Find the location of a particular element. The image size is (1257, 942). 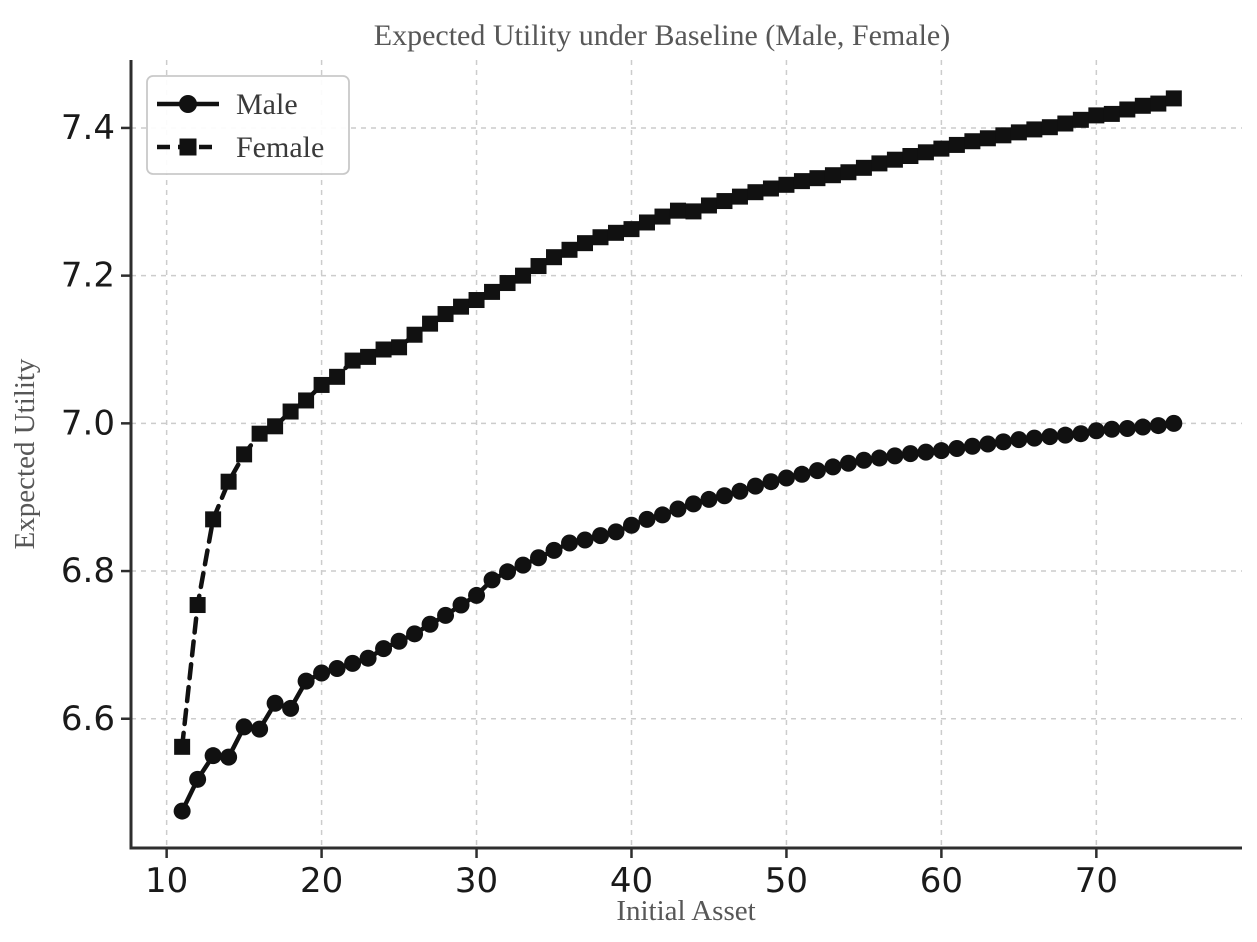

x-tick-label: 20 is located at coordinates (321, 881).